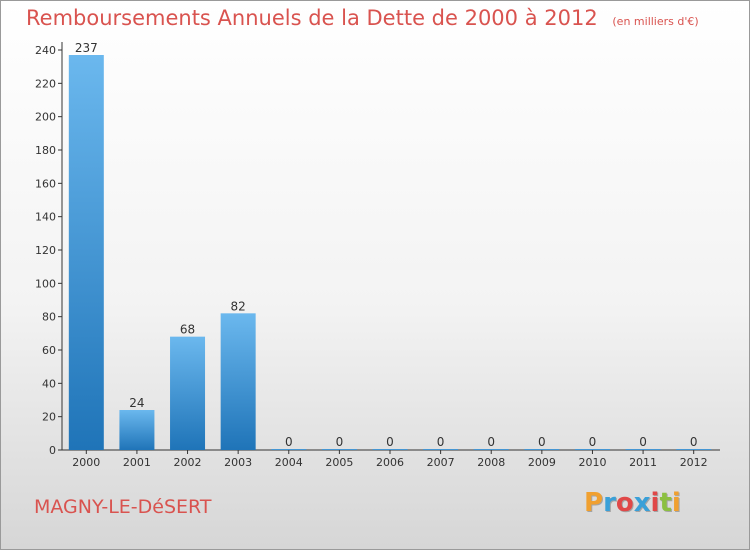 This screenshot has width=750, height=550. I want to click on data-label: 237, so click(86, 48).